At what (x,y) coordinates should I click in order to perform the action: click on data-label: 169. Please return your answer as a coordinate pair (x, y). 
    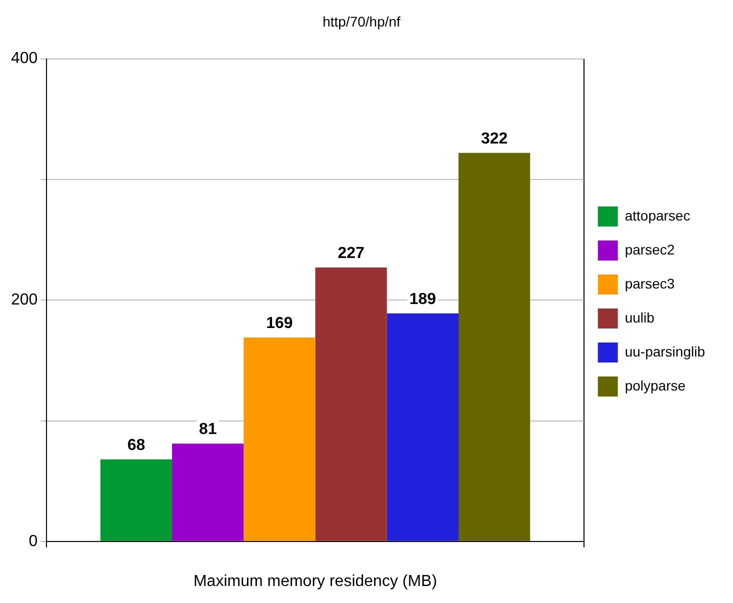
    Looking at the image, I should click on (279, 323).